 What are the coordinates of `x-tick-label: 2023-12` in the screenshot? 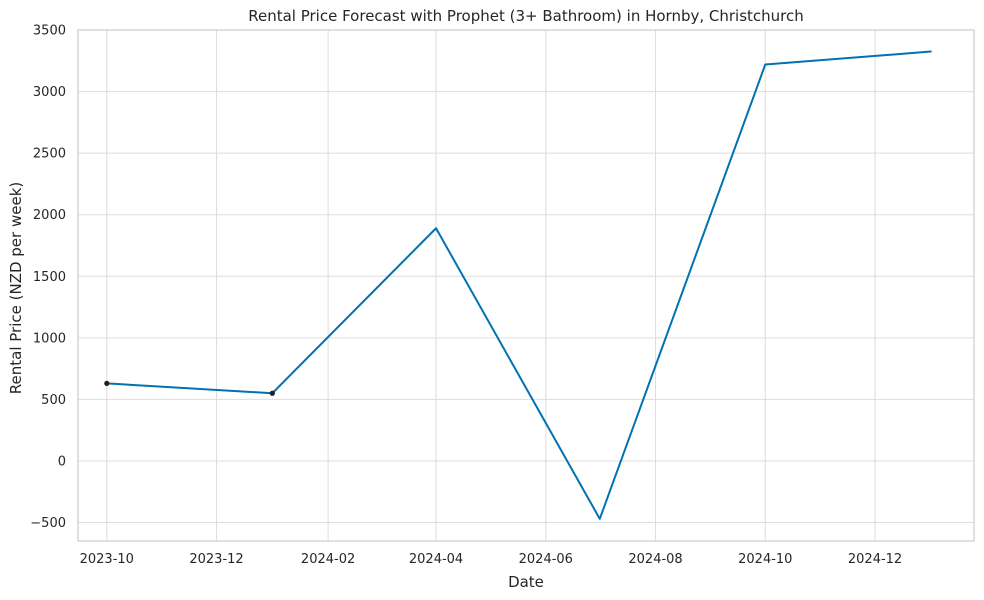 It's located at (216, 559).